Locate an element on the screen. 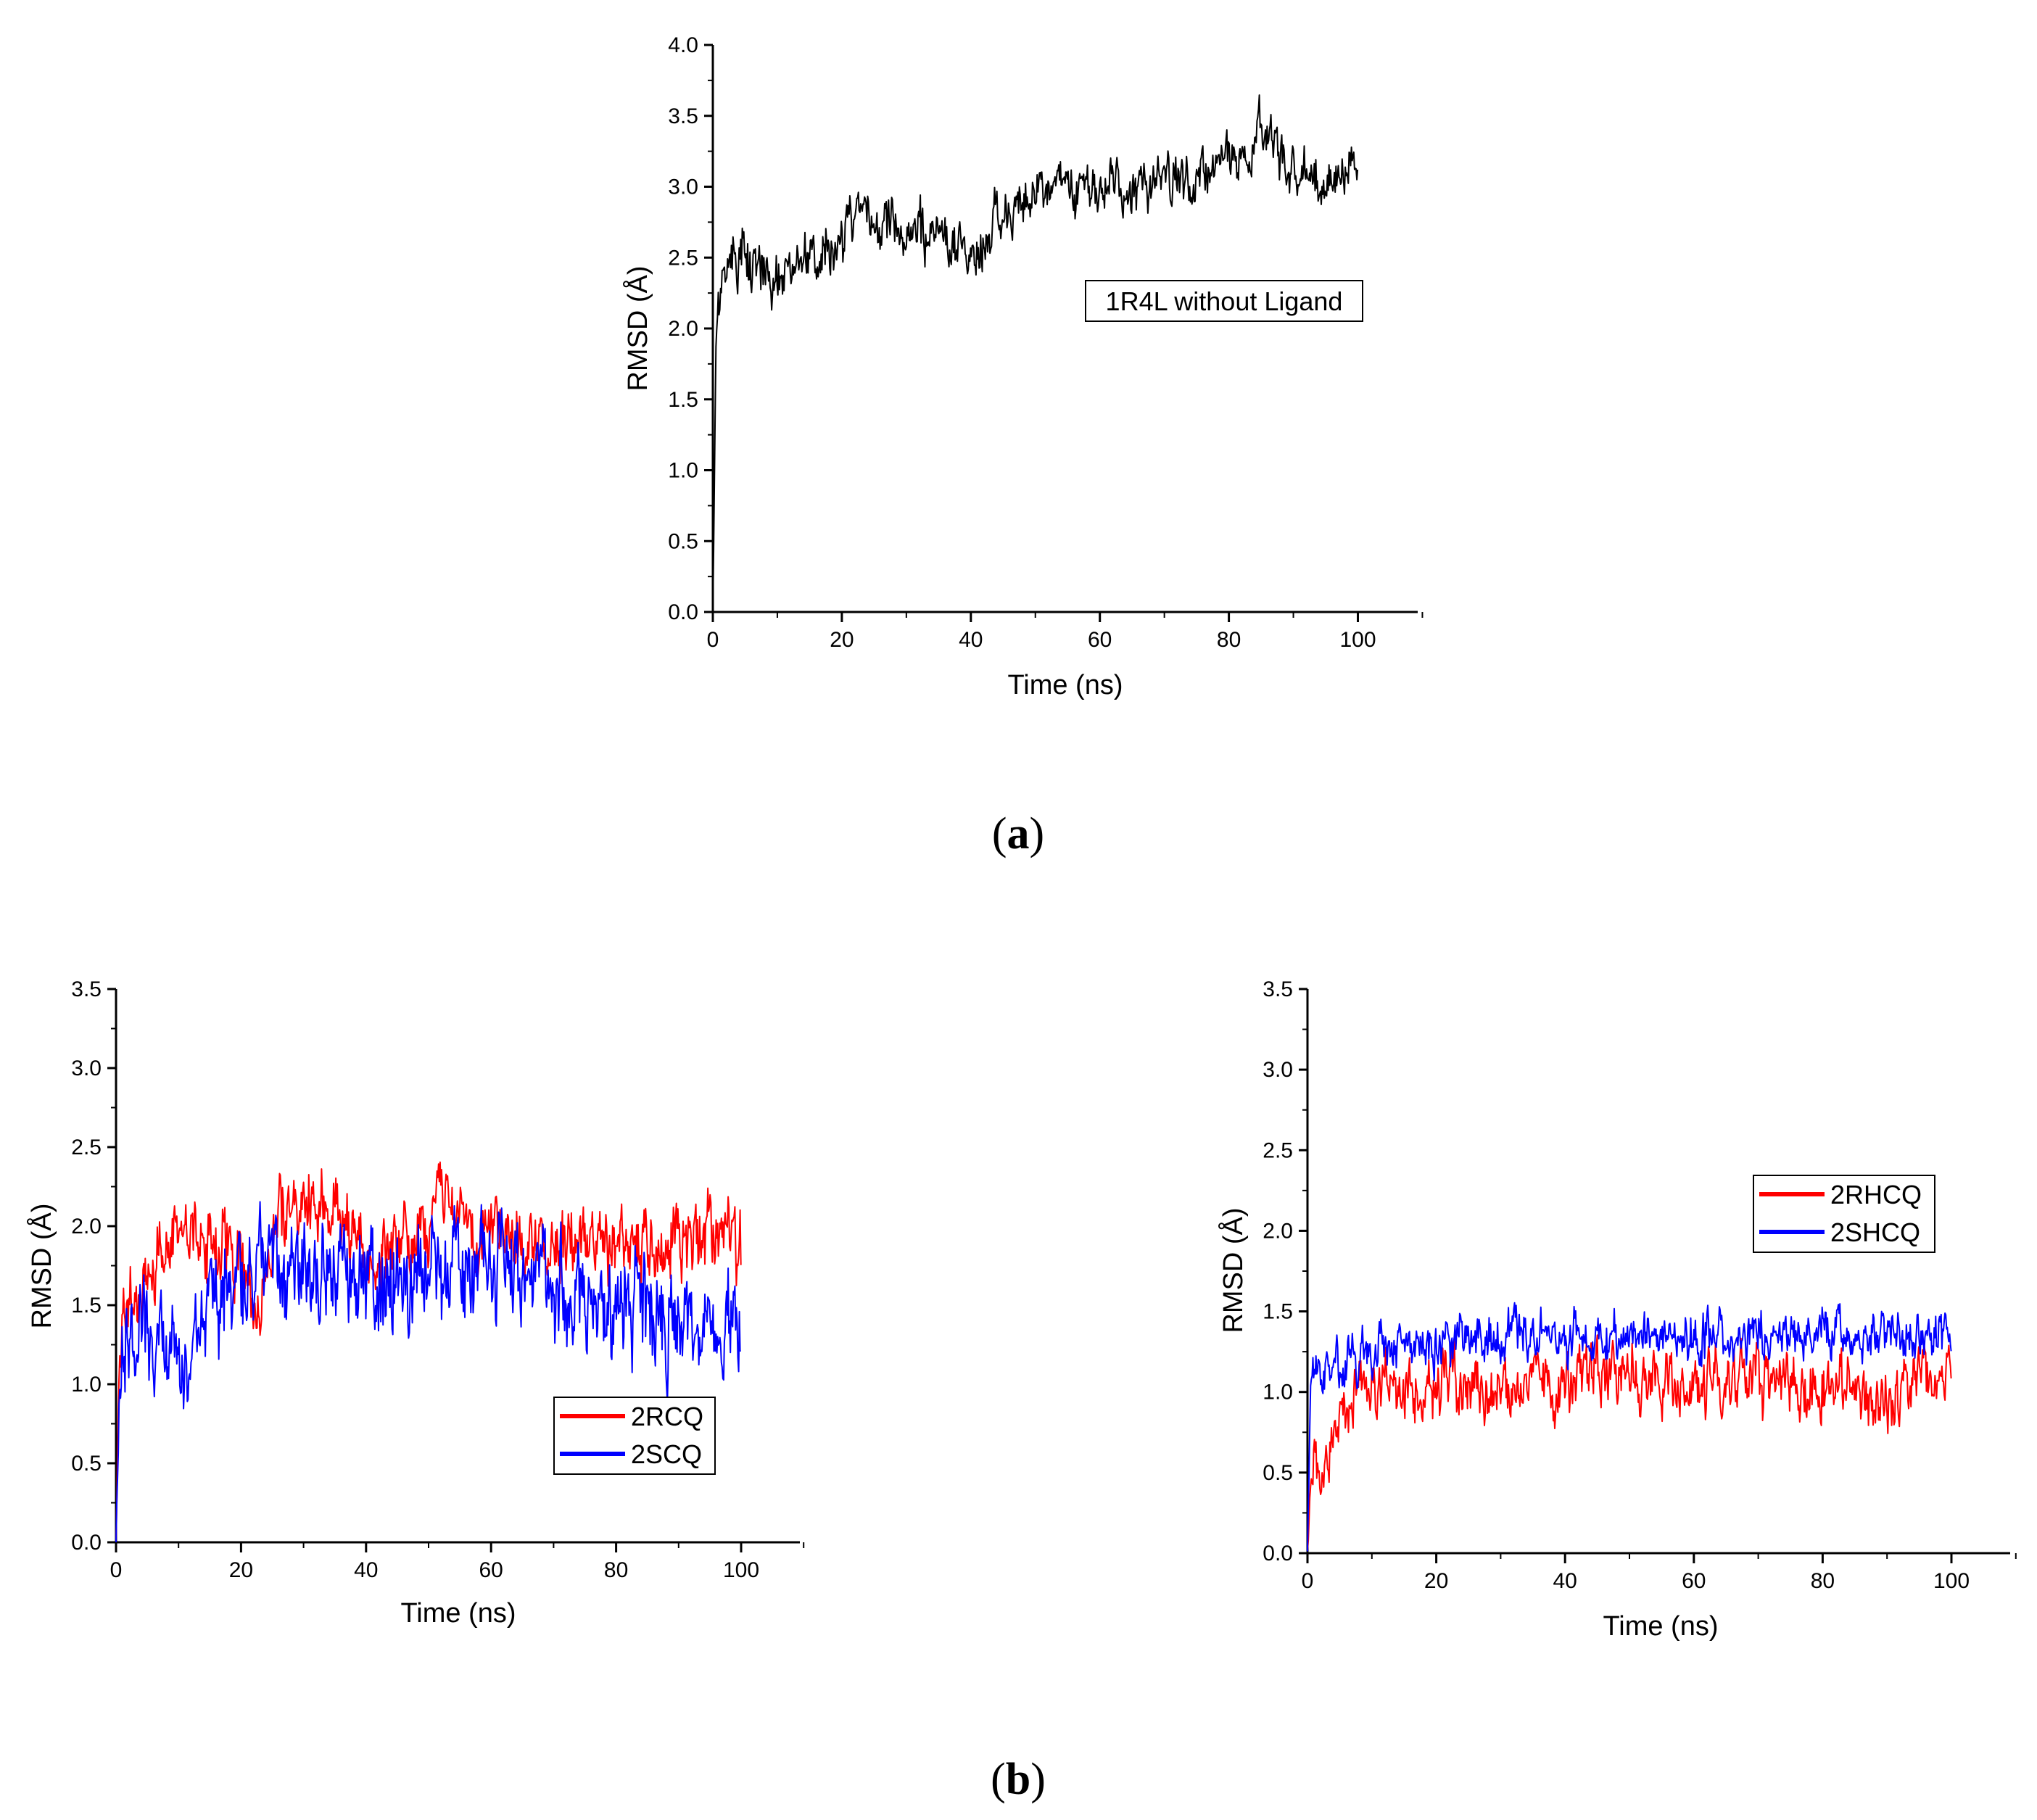 The image size is (2037, 1820). chart-a-x-tick-label: 20 is located at coordinates (842, 640).